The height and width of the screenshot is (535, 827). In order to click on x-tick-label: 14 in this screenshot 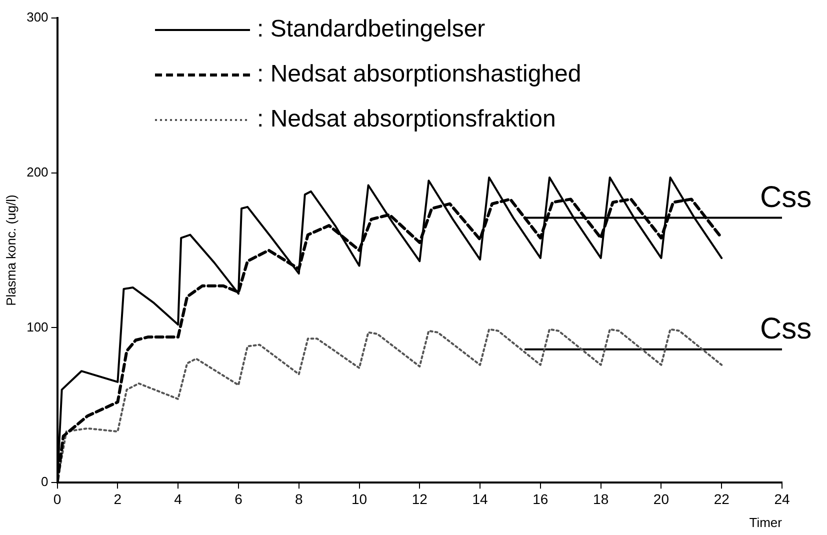, I will do `click(480, 498)`.